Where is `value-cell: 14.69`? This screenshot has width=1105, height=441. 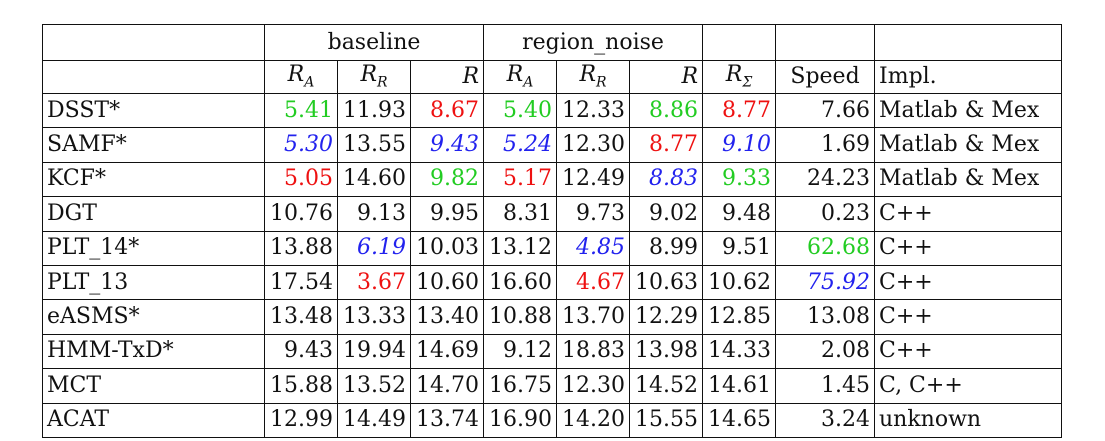 value-cell: 14.69 is located at coordinates (447, 351).